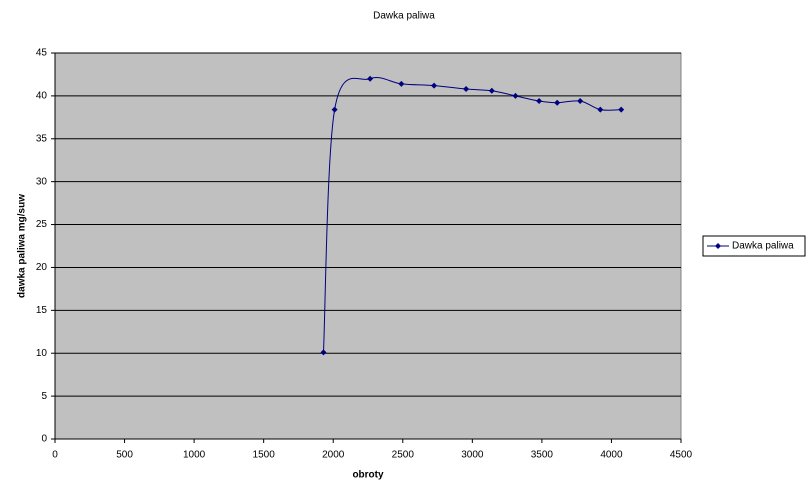 Image resolution: width=808 pixels, height=489 pixels. Describe the element at coordinates (472, 455) in the screenshot. I see `x-tick-label: 3000` at that location.